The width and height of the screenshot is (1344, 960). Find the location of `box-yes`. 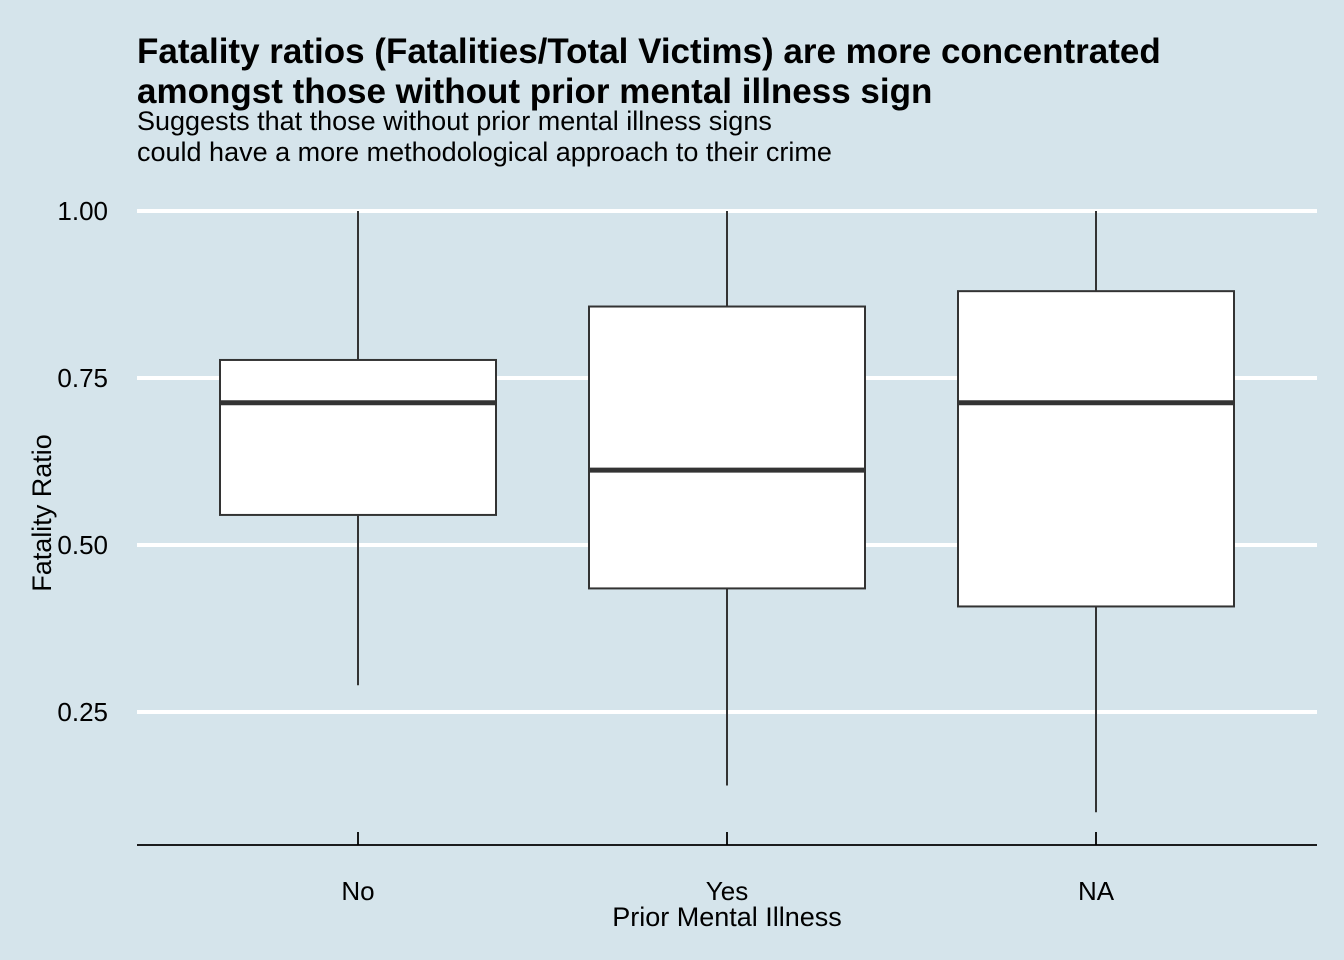

box-yes is located at coordinates (727, 498).